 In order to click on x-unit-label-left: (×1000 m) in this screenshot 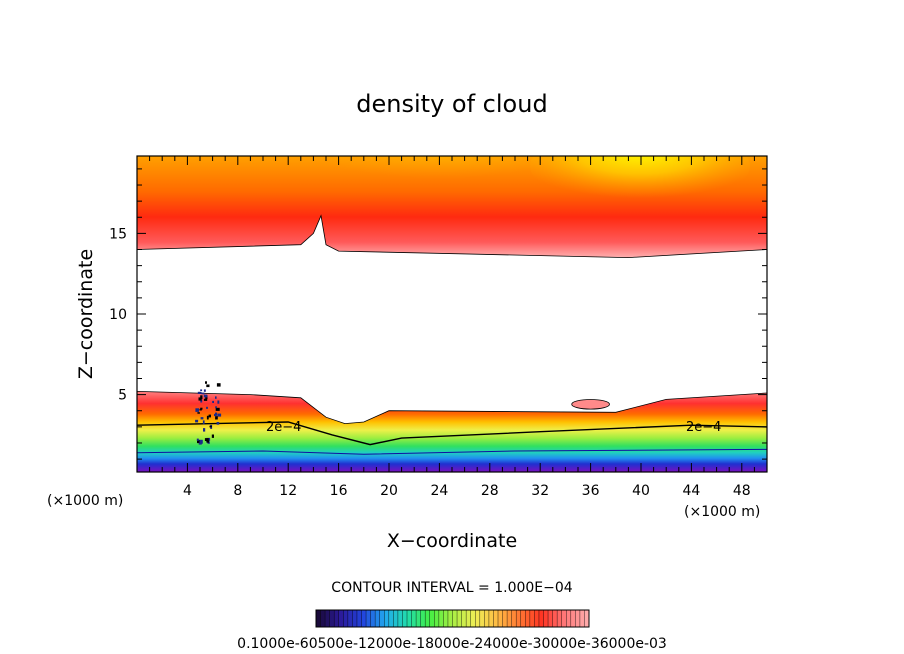, I will do `click(85, 501)`.